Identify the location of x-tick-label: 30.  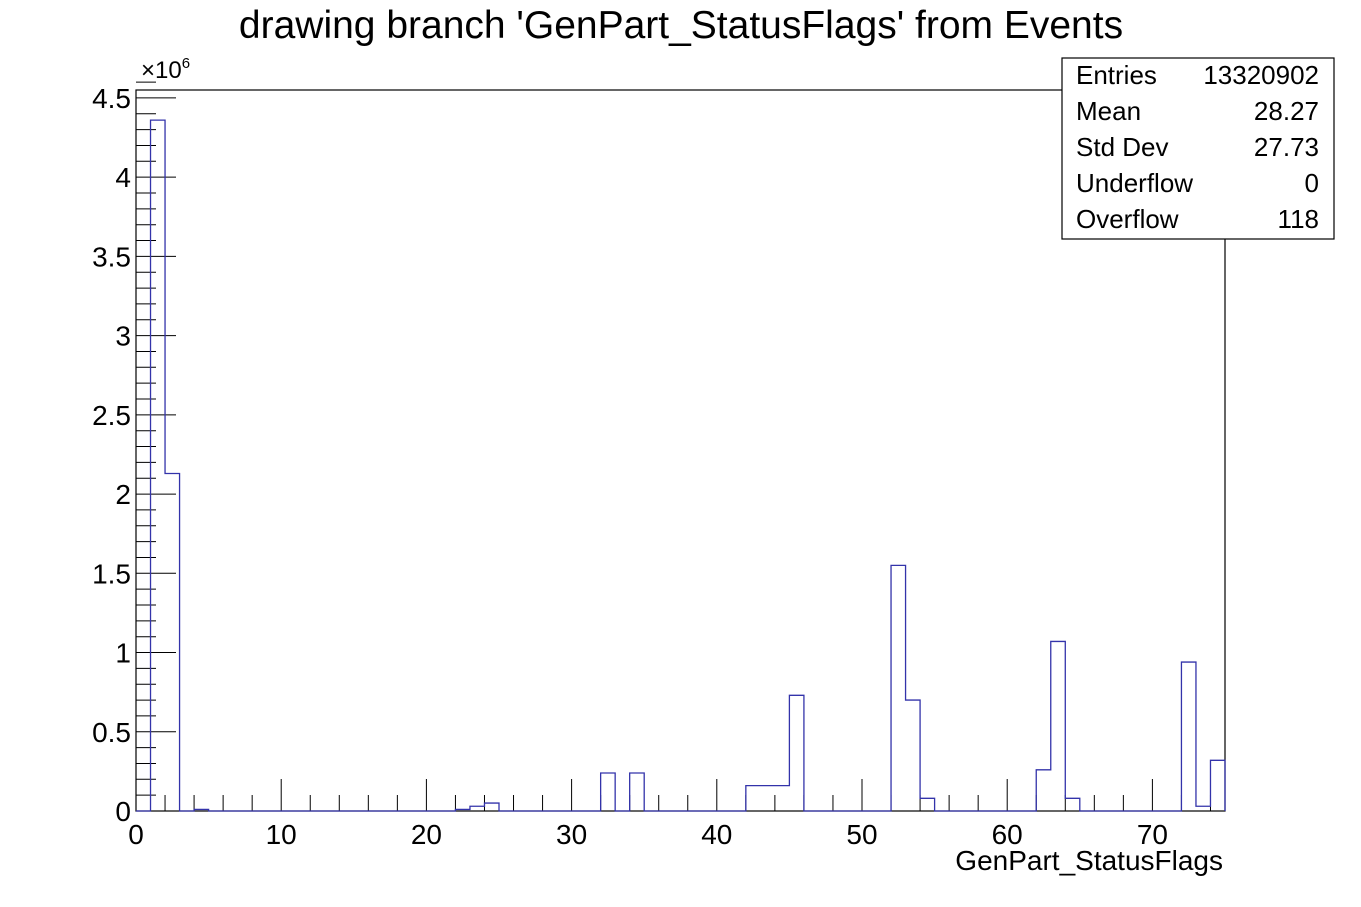
(571, 834).